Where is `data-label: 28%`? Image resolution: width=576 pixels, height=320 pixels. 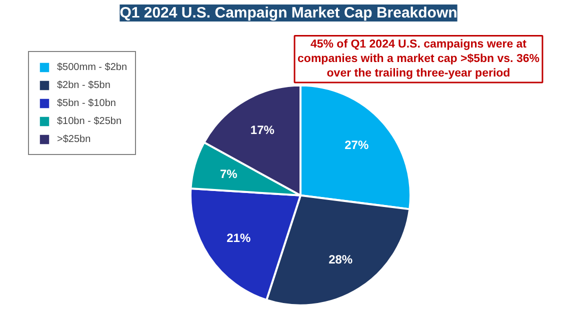 data-label: 28% is located at coordinates (340, 259).